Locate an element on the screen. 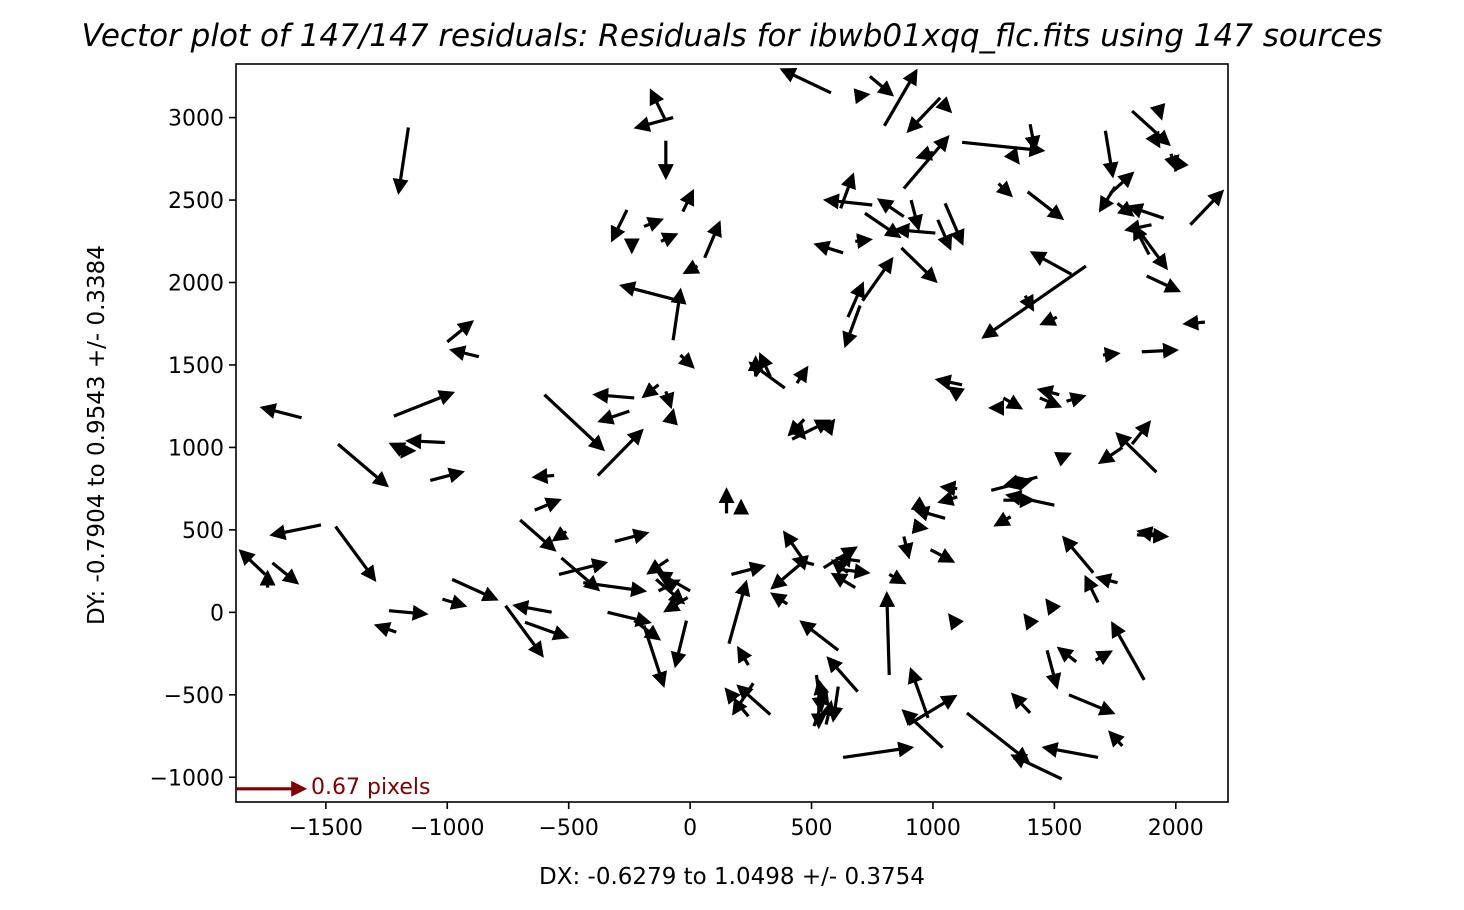 The height and width of the screenshot is (910, 1464). y-tick-label: 1500 is located at coordinates (196, 366).